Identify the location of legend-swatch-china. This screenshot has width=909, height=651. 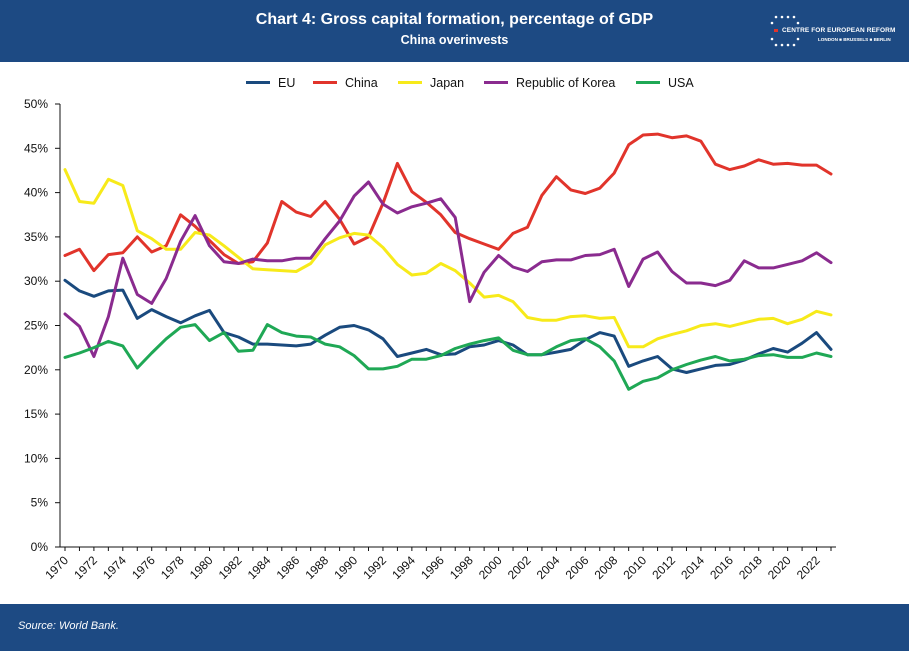
(325, 83).